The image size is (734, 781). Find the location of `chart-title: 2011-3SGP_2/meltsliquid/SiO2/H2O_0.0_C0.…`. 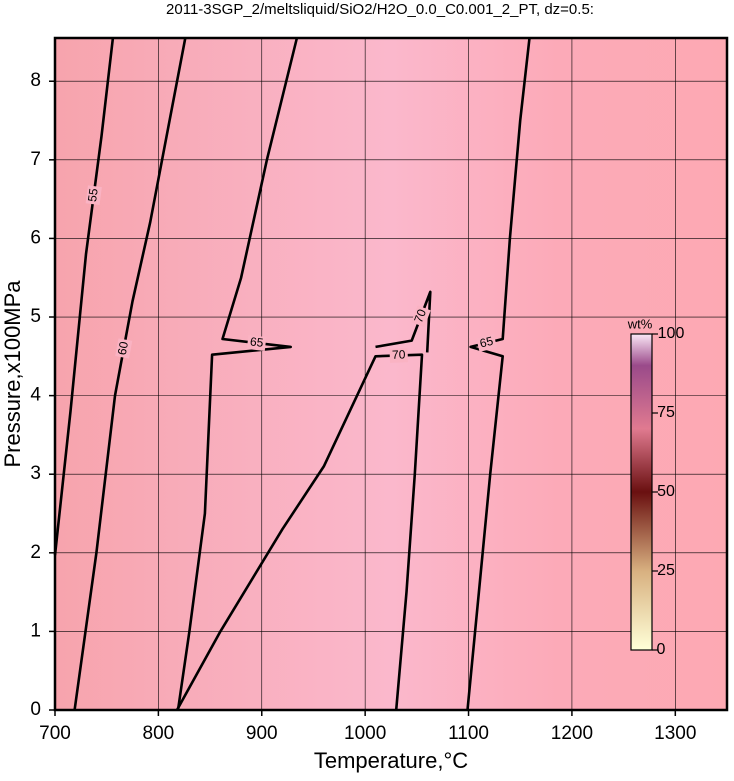

chart-title: 2011-3SGP_2/meltsliquid/SiO2/H2O_0.0_C0.… is located at coordinates (380, 9).